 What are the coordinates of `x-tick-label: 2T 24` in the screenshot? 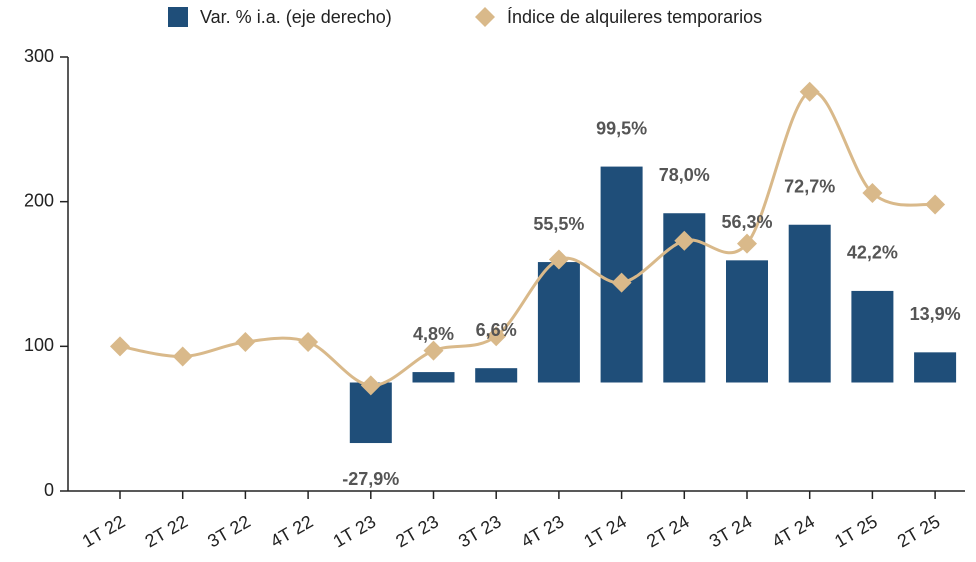 It's located at (668, 531).